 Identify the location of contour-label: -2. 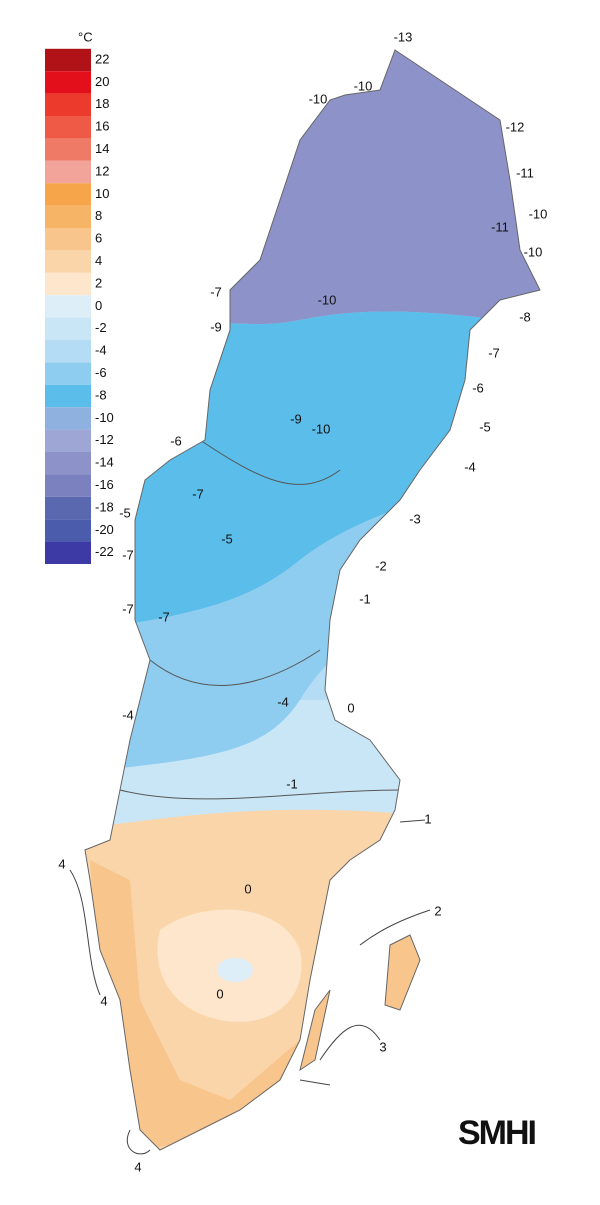
(381, 565).